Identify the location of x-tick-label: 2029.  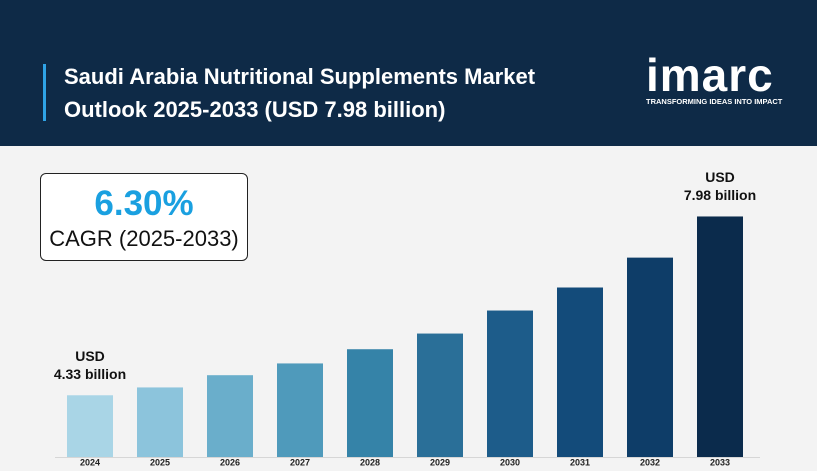
(440, 462).